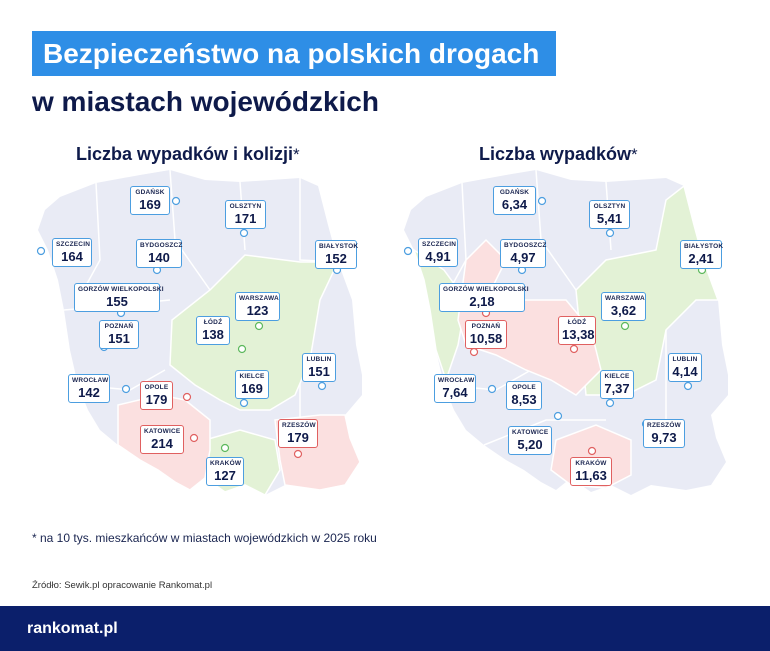 The image size is (770, 651). What do you see at coordinates (523, 253) in the screenshot?
I see `city-label-bydgoszcz-r: BYDGOSZCZ 4,97` at bounding box center [523, 253].